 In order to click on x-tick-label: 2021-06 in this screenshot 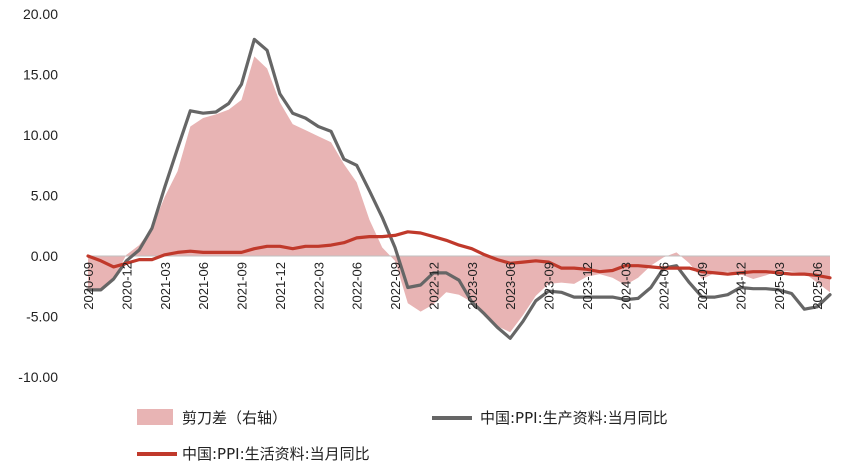, I will do `click(203, 286)`.